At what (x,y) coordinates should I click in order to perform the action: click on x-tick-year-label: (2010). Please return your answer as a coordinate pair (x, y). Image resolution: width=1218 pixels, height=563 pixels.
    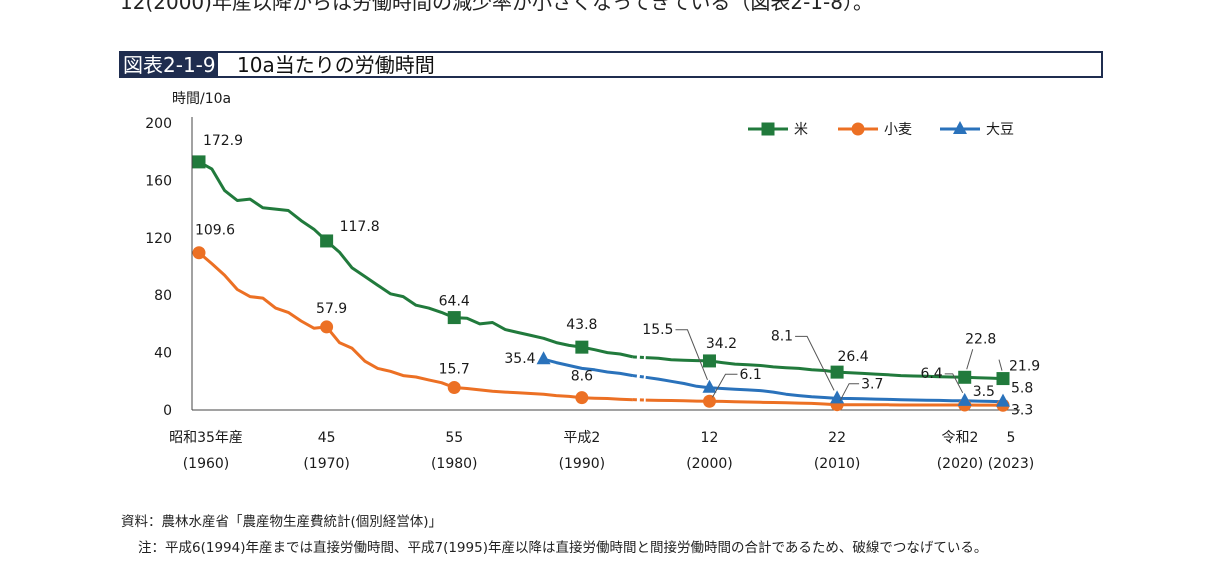
    Looking at the image, I should click on (837, 464).